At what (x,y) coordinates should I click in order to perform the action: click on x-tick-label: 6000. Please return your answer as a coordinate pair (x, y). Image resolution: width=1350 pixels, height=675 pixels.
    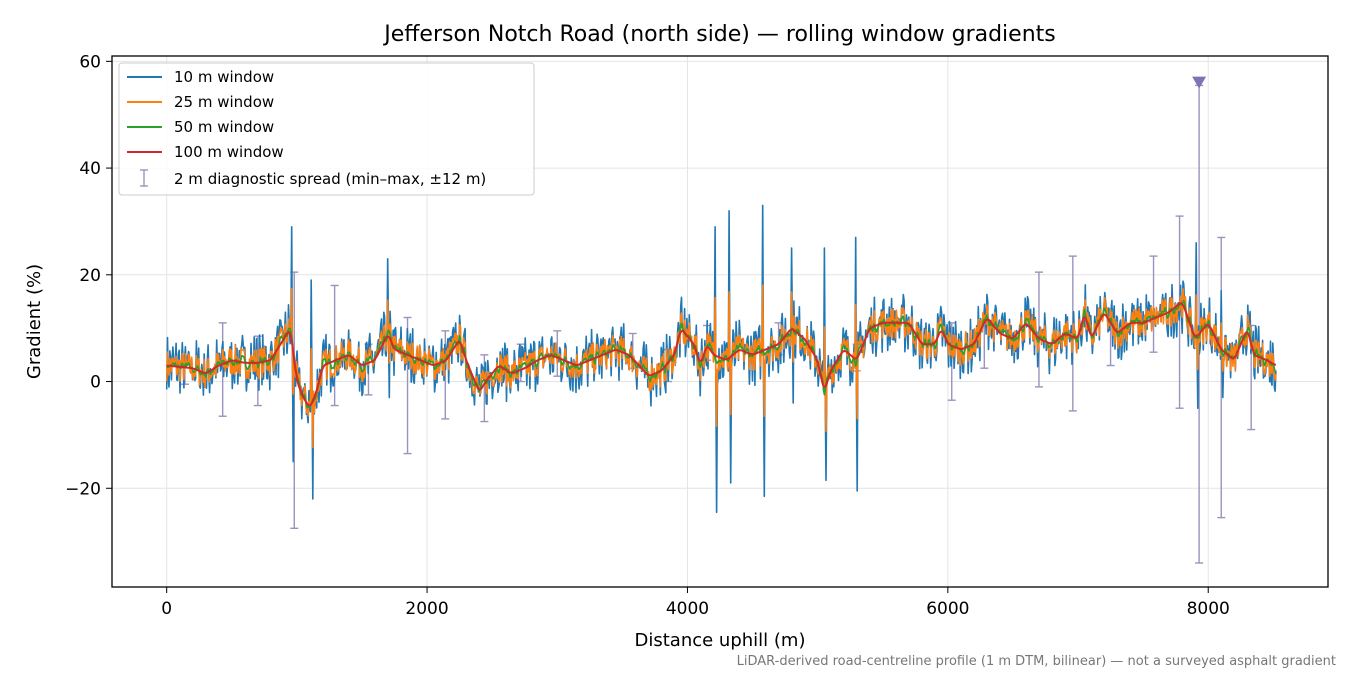
    Looking at the image, I should click on (947, 609).